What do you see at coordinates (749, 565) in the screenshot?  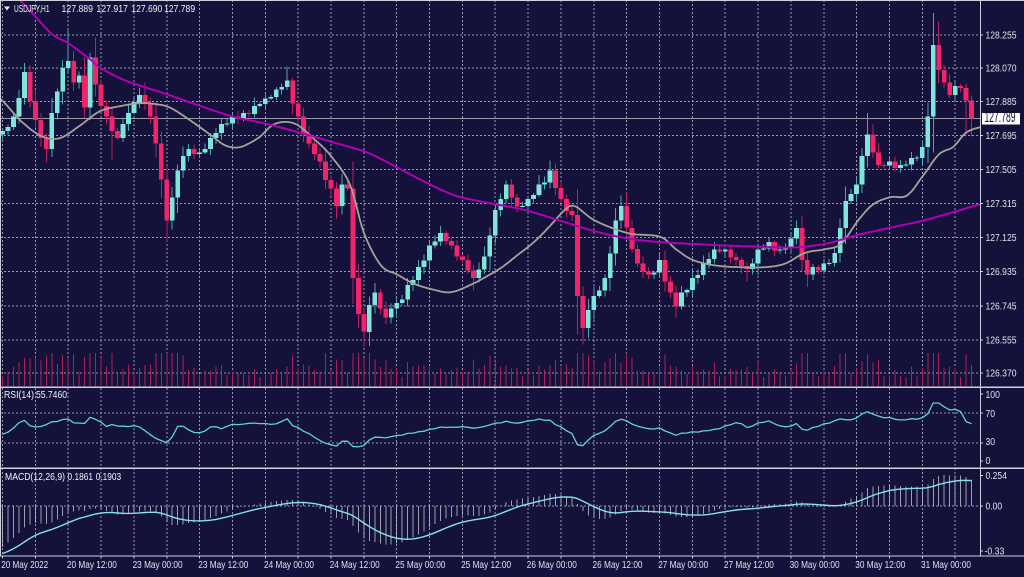 I see `svg-text: 27 May 12:00` at bounding box center [749, 565].